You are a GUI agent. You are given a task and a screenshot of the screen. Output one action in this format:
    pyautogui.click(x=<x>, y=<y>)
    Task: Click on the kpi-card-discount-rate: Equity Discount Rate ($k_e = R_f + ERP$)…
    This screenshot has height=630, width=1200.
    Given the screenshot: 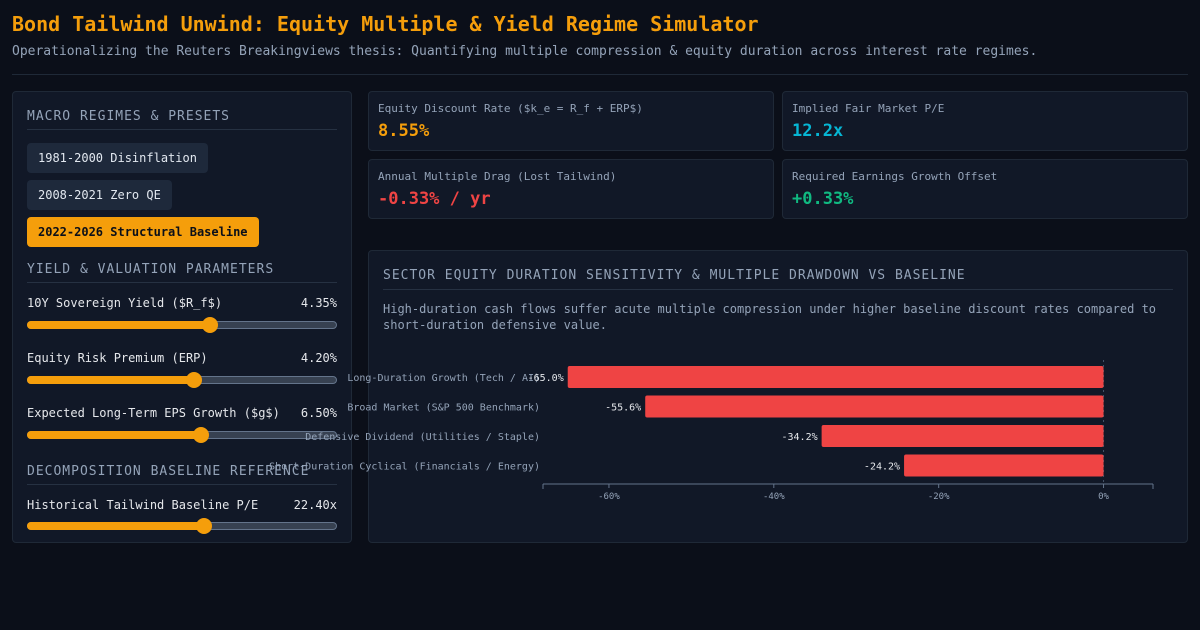 What is the action you would take?
    pyautogui.click(x=571, y=121)
    